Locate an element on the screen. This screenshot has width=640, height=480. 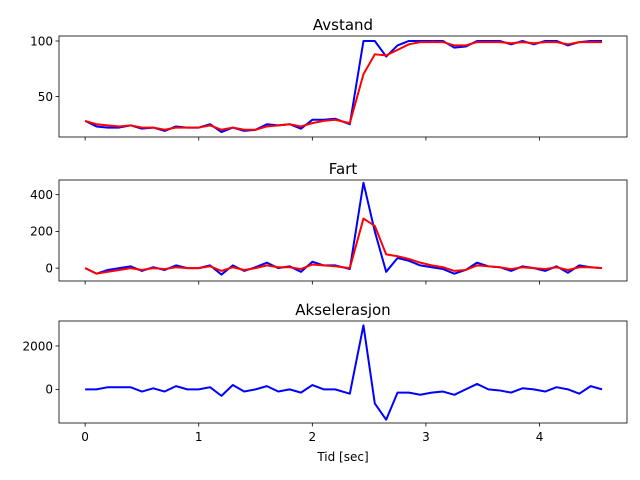
subplot-title: Avstand is located at coordinates (343, 25).